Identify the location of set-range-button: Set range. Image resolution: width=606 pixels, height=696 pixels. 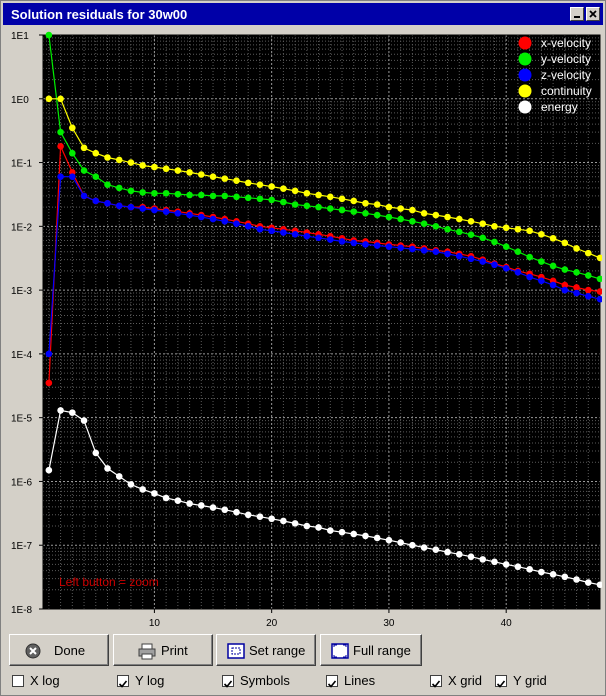
(266, 650).